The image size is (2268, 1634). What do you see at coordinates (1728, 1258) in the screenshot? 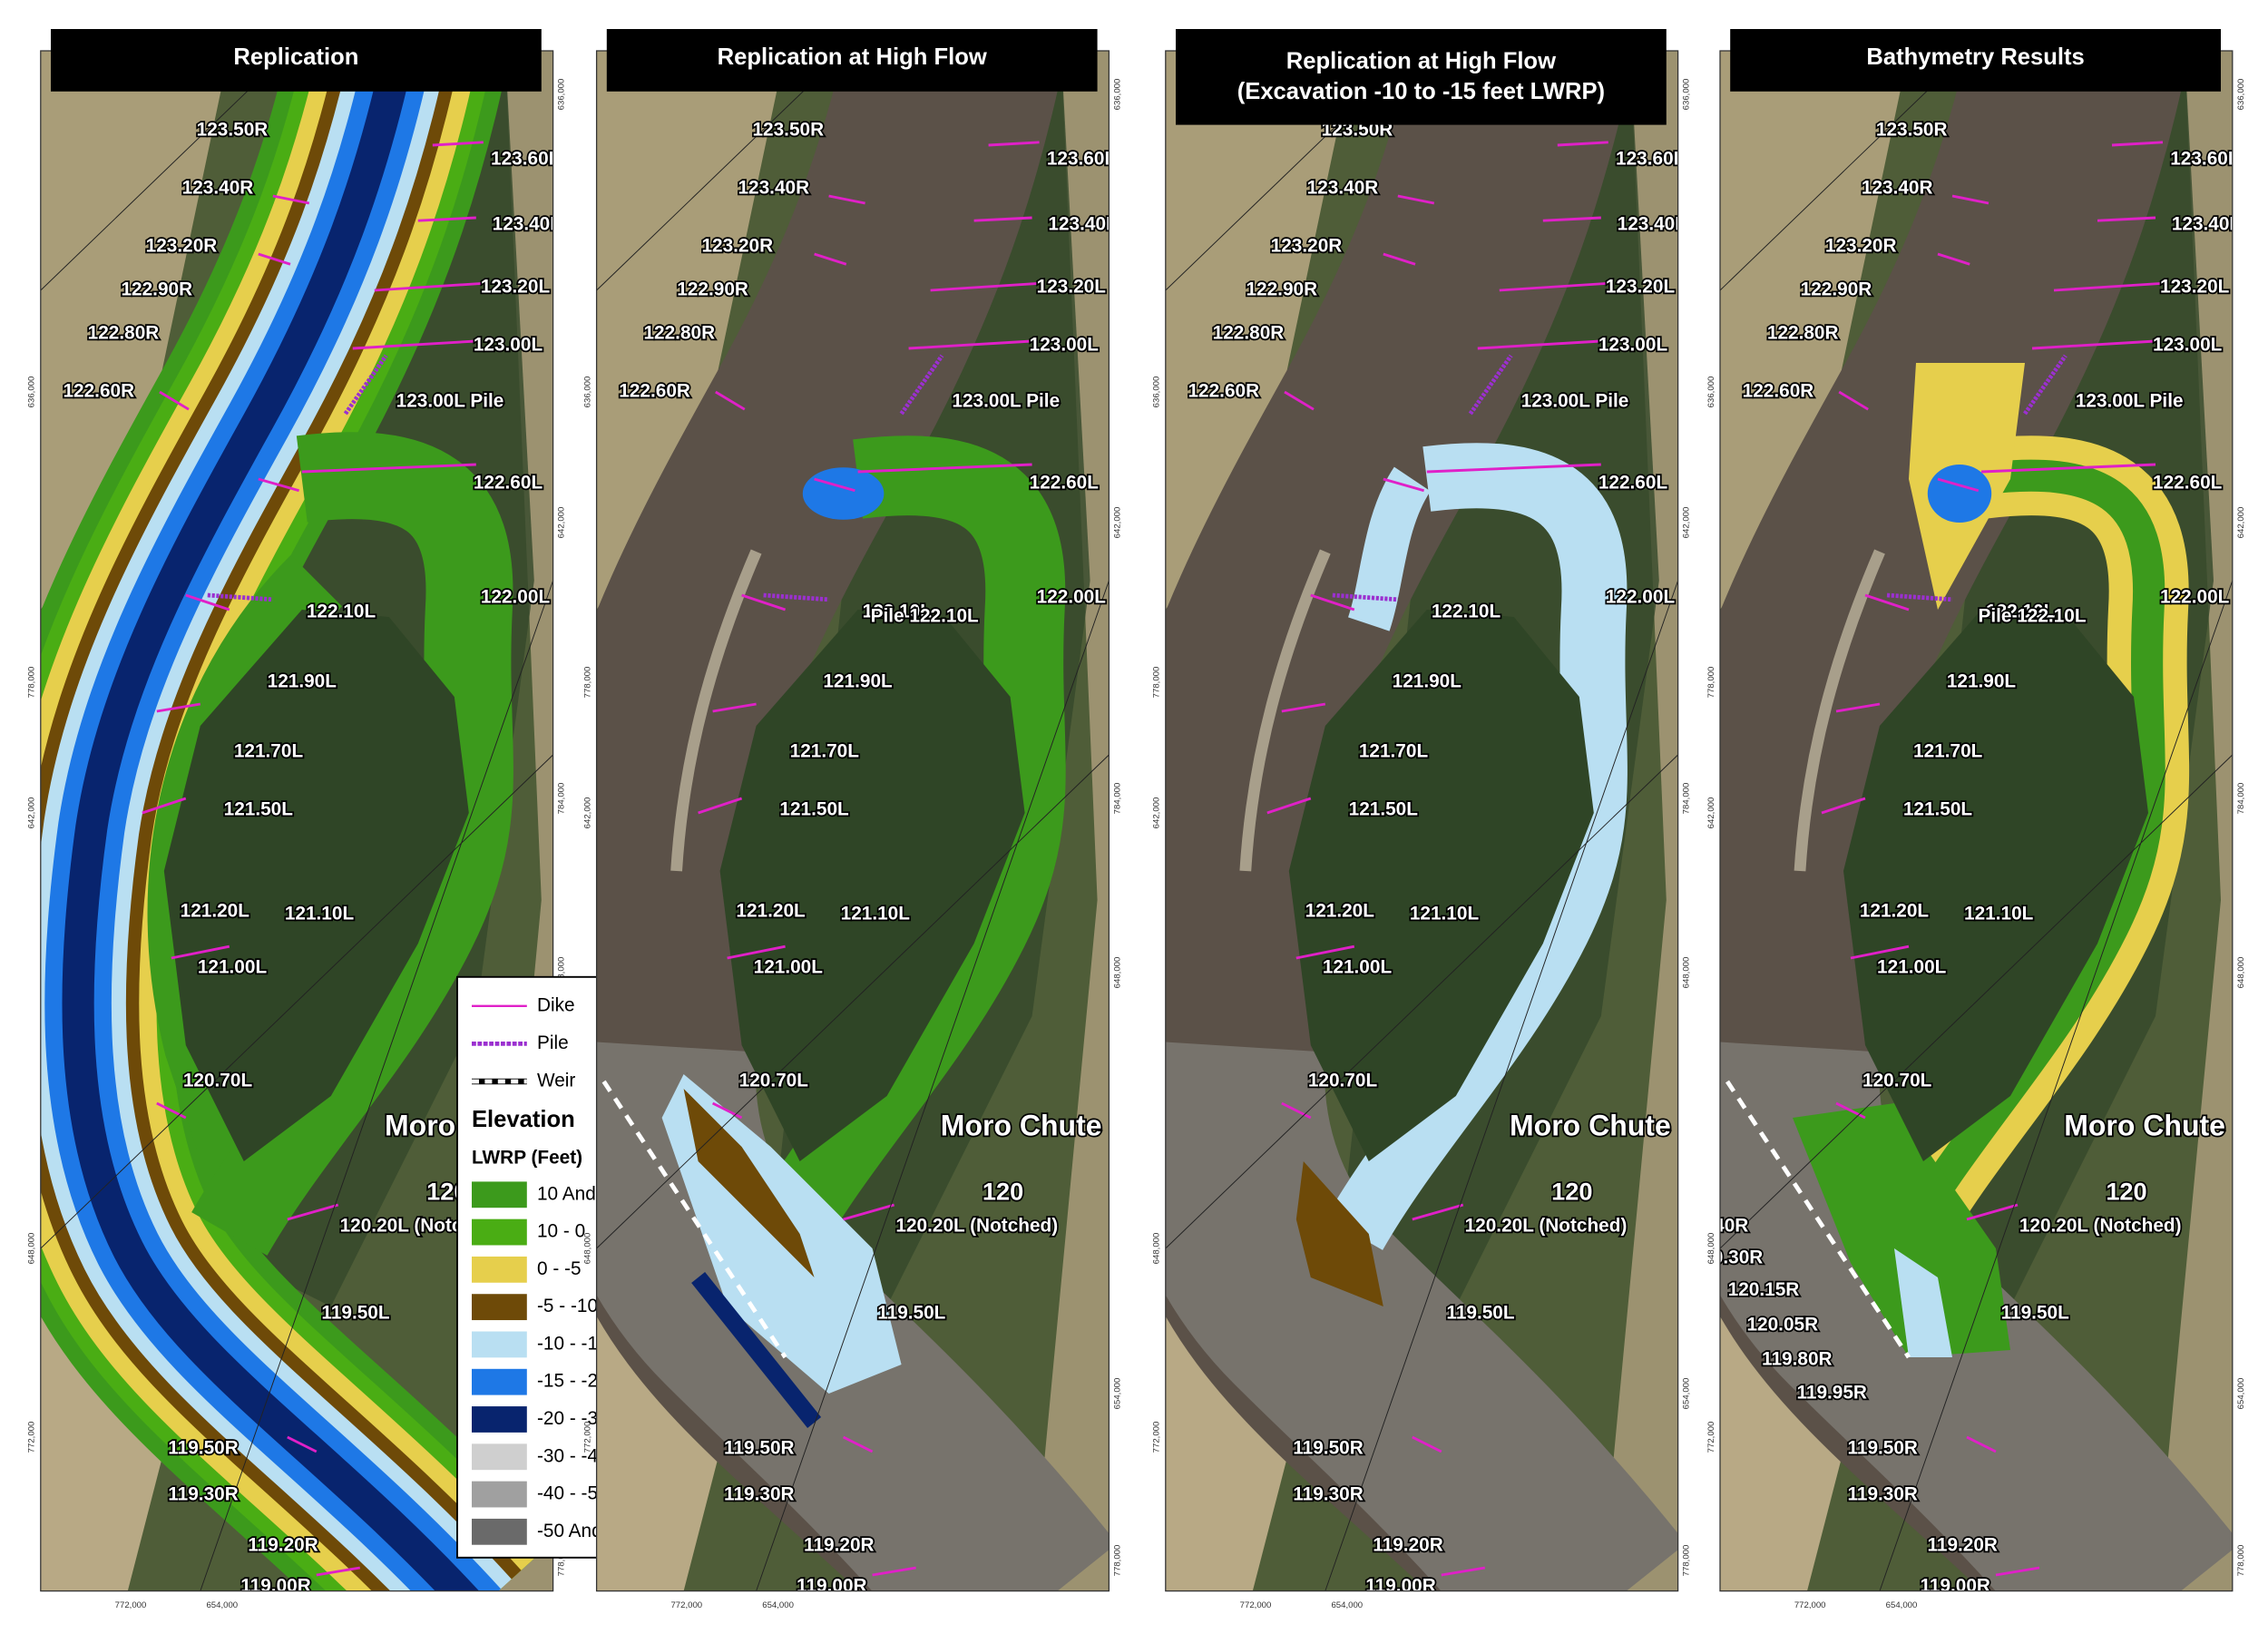
I see `station-label: 120.30R` at bounding box center [1728, 1258].